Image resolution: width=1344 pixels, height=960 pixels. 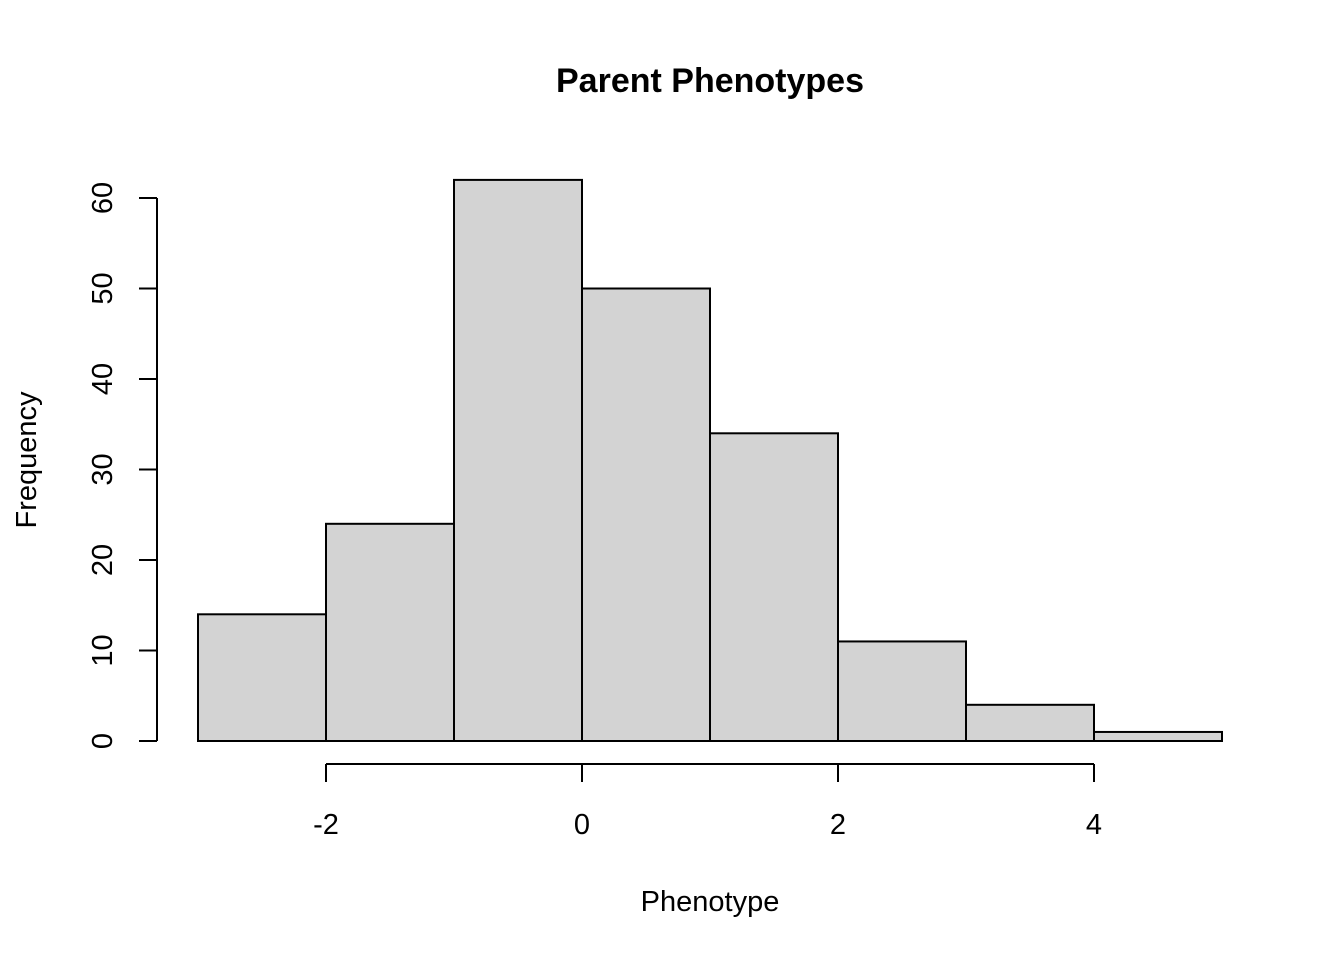 I want to click on x-tick-label: 0, so click(x=582, y=825).